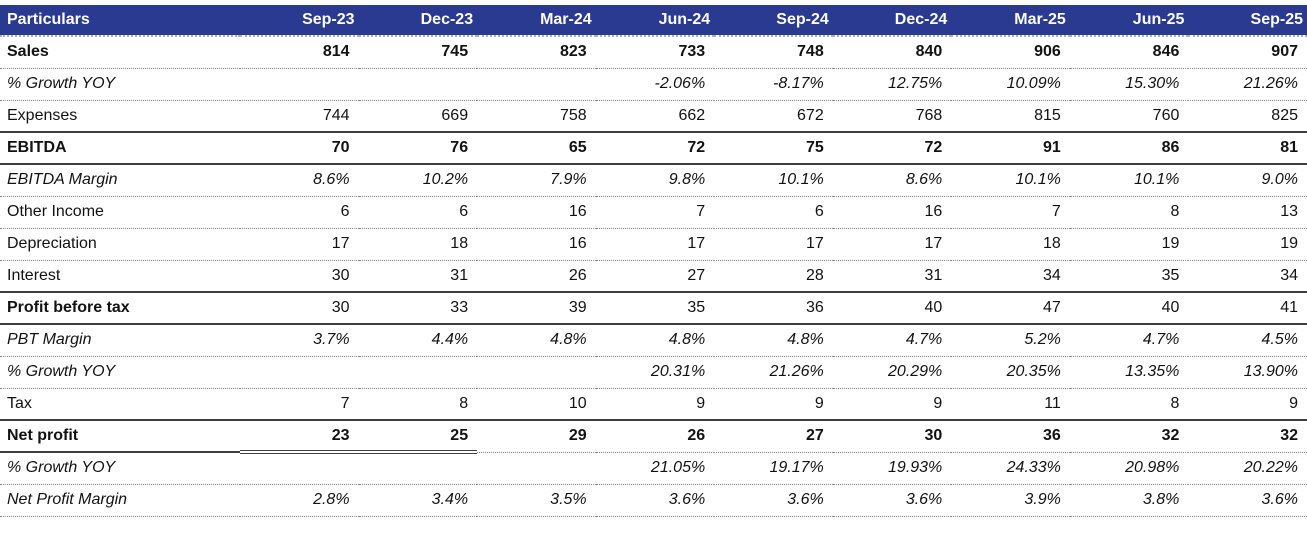  What do you see at coordinates (1247, 500) in the screenshot?
I see `value-cell: 3.6%` at bounding box center [1247, 500].